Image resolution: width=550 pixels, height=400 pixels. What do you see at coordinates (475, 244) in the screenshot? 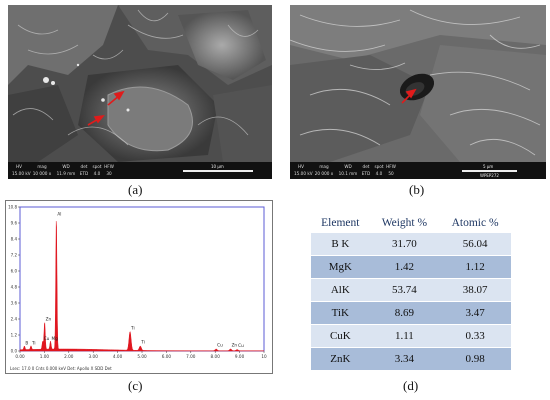
I see `cell-atomic: 56.04` at bounding box center [475, 244].